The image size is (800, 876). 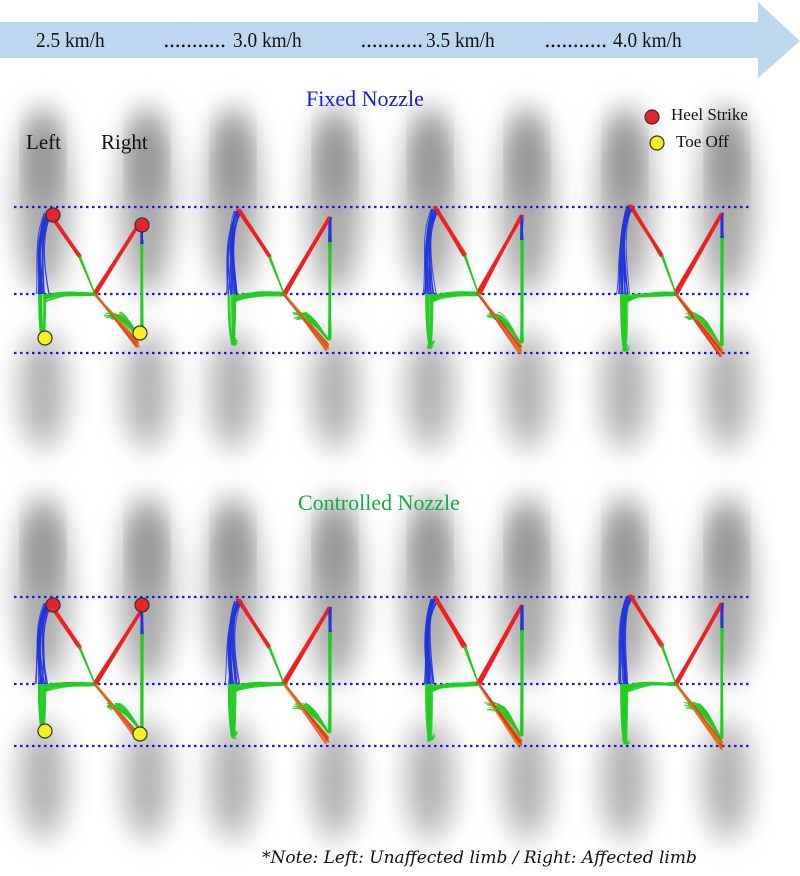 What do you see at coordinates (460, 40) in the screenshot?
I see `speed-label: 3.5 km/h` at bounding box center [460, 40].